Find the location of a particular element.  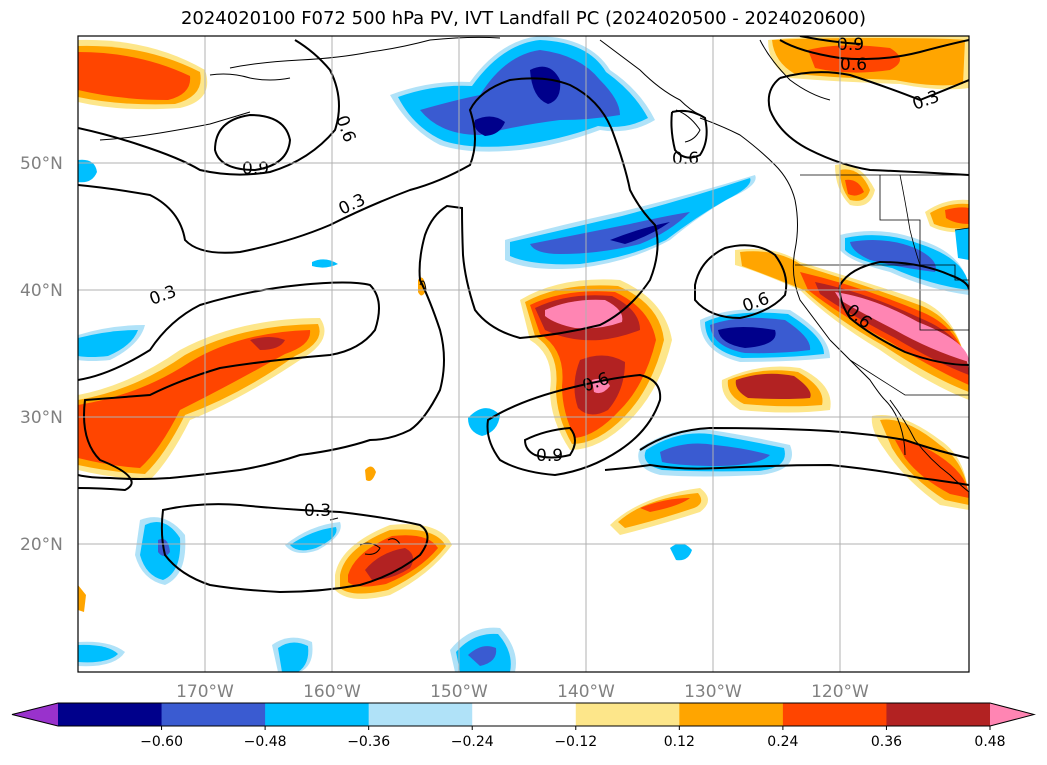

lon-label: 120°W is located at coordinates (840, 692).